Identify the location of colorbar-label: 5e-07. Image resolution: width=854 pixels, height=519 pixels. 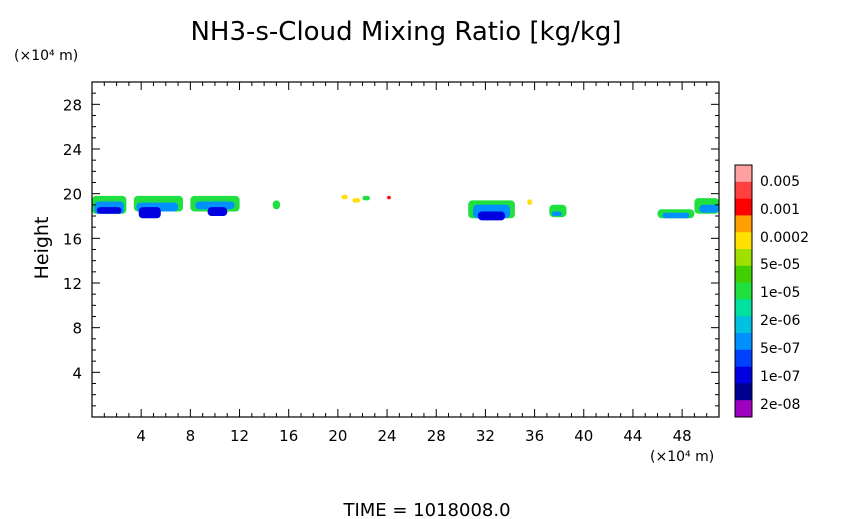
(780, 349).